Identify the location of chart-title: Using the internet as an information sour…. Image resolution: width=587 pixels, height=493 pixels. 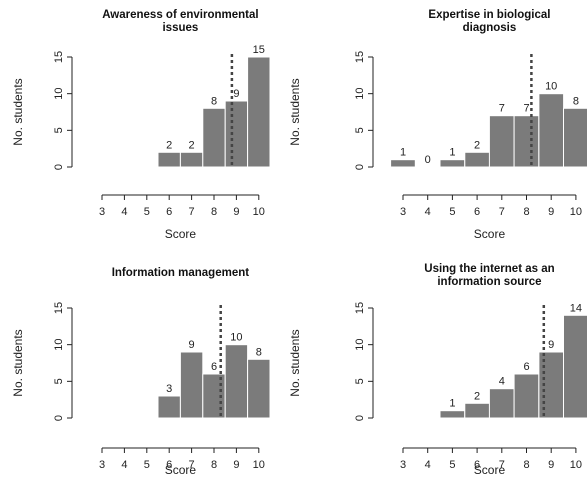
(489, 275).